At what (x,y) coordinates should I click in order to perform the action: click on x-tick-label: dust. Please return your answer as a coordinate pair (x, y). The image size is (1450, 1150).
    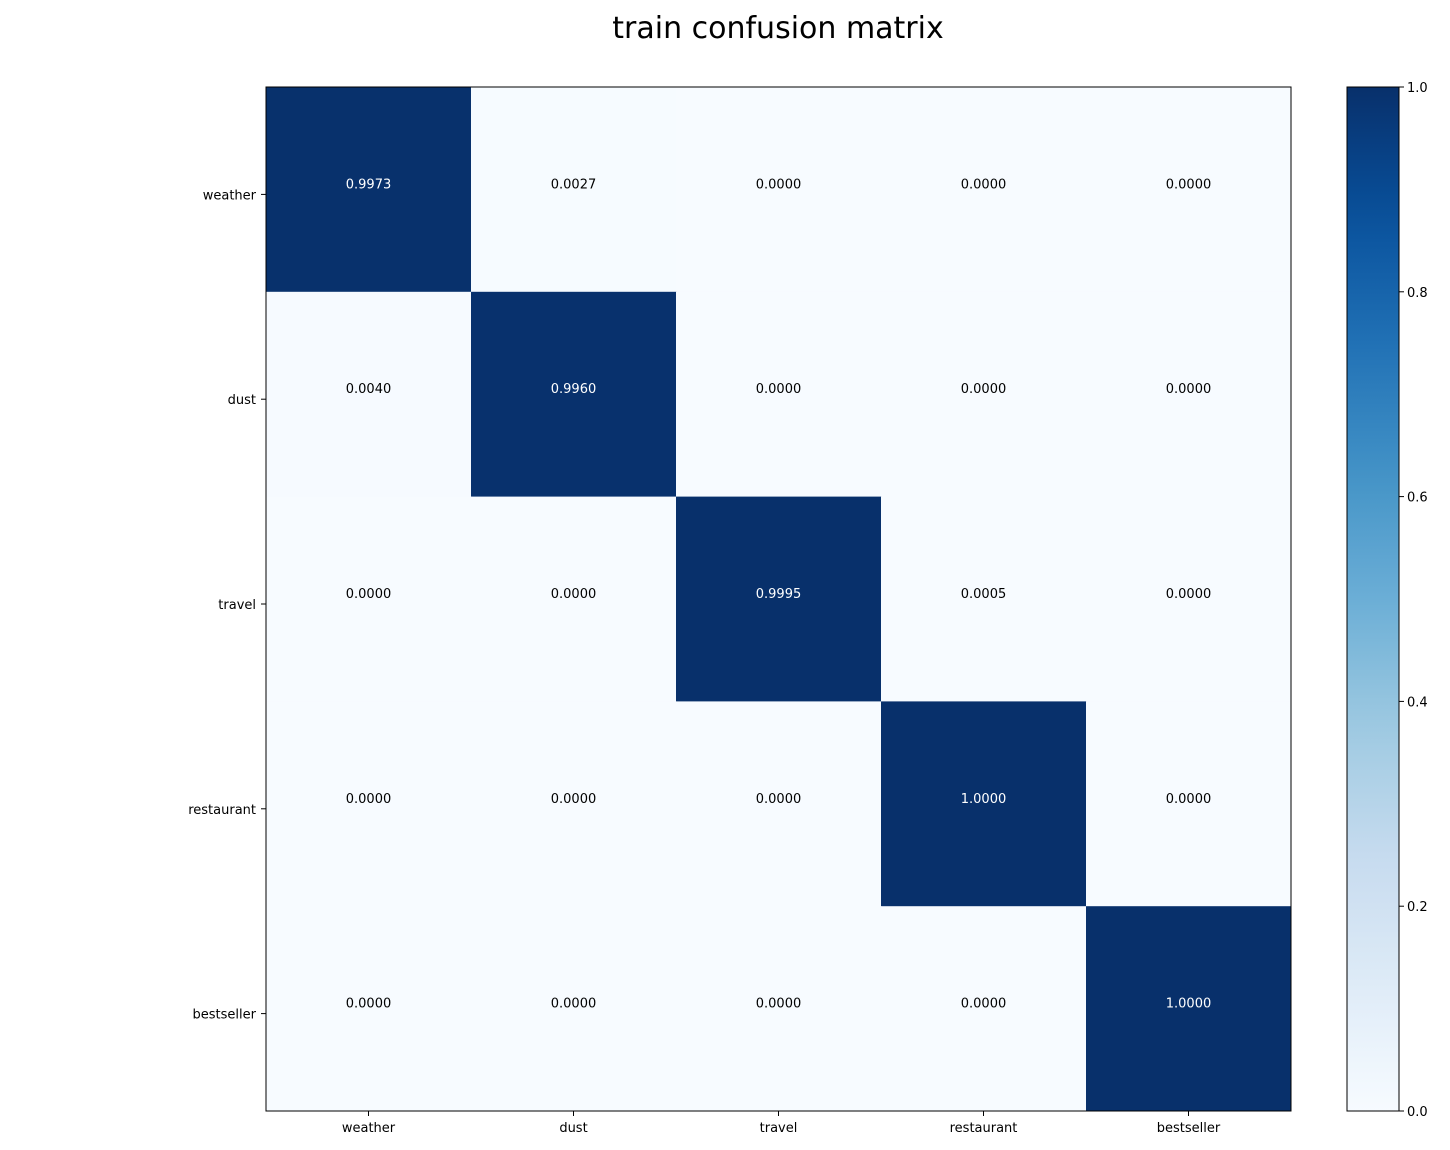
    Looking at the image, I should click on (573, 1128).